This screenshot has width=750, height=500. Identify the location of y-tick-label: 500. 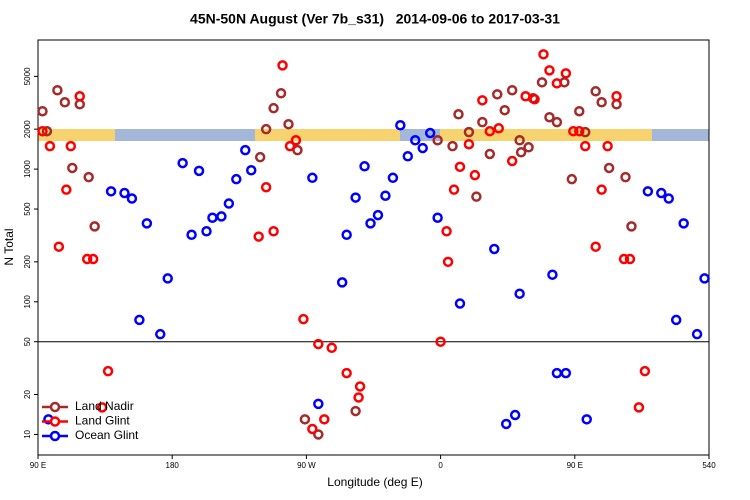
(27, 209).